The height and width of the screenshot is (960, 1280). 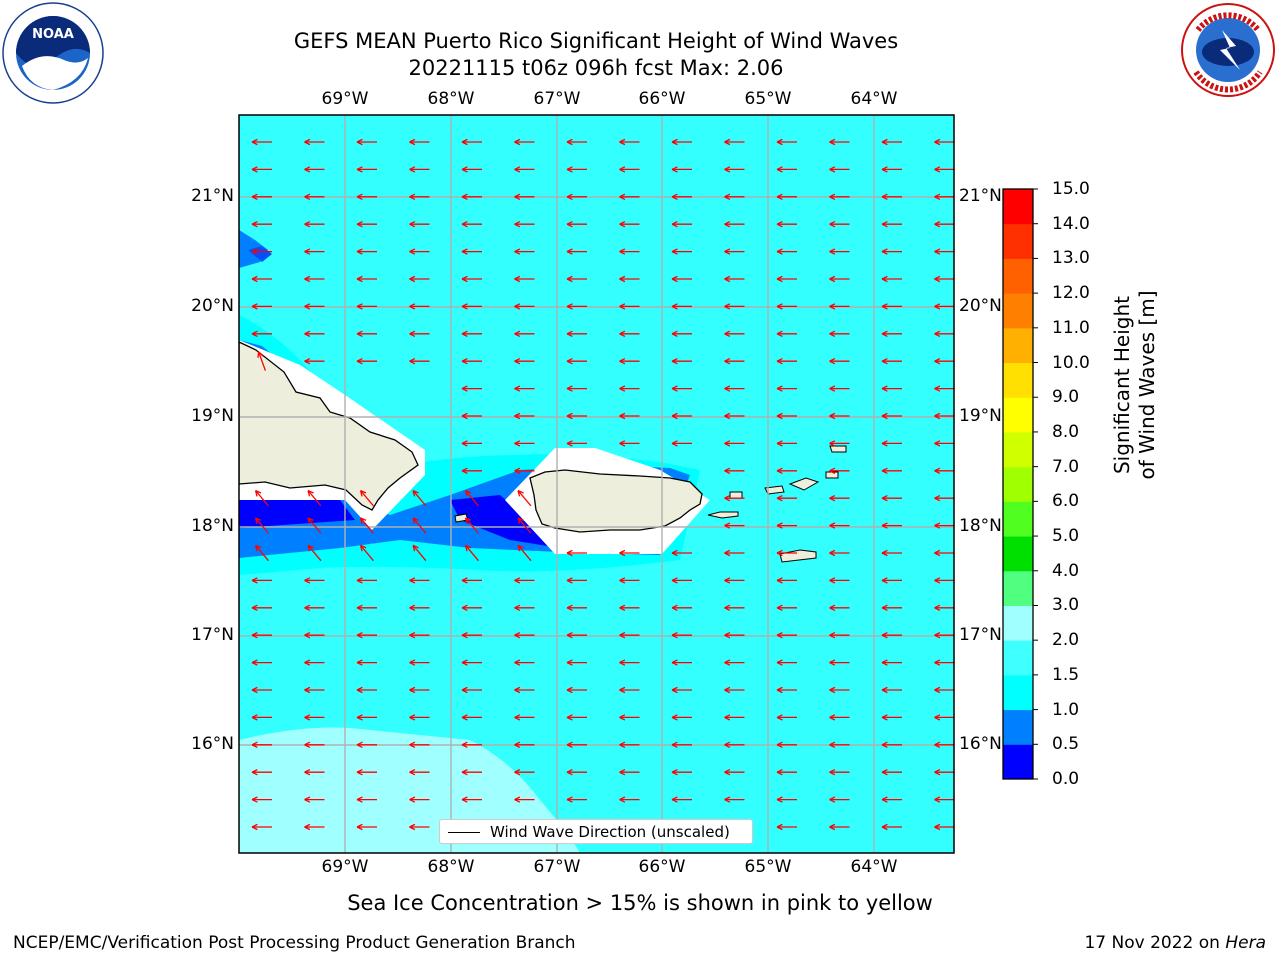 I want to click on colorbar-frame, so click(x=1018, y=484).